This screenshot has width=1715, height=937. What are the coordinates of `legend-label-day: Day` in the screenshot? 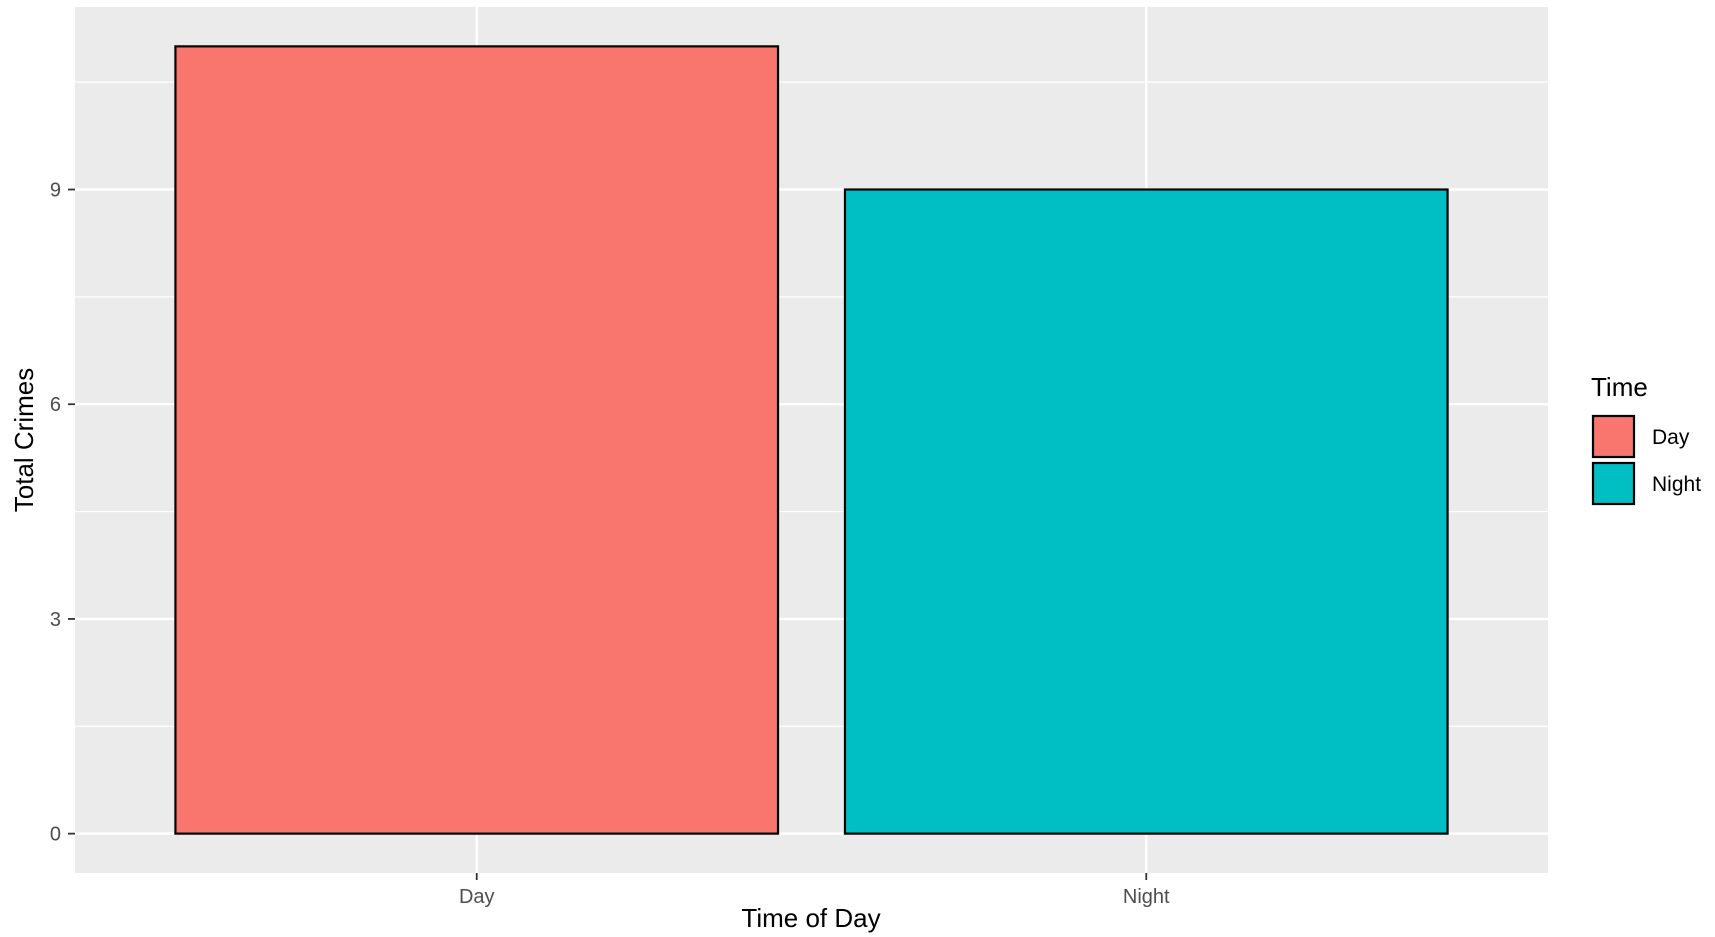 It's located at (1671, 437).